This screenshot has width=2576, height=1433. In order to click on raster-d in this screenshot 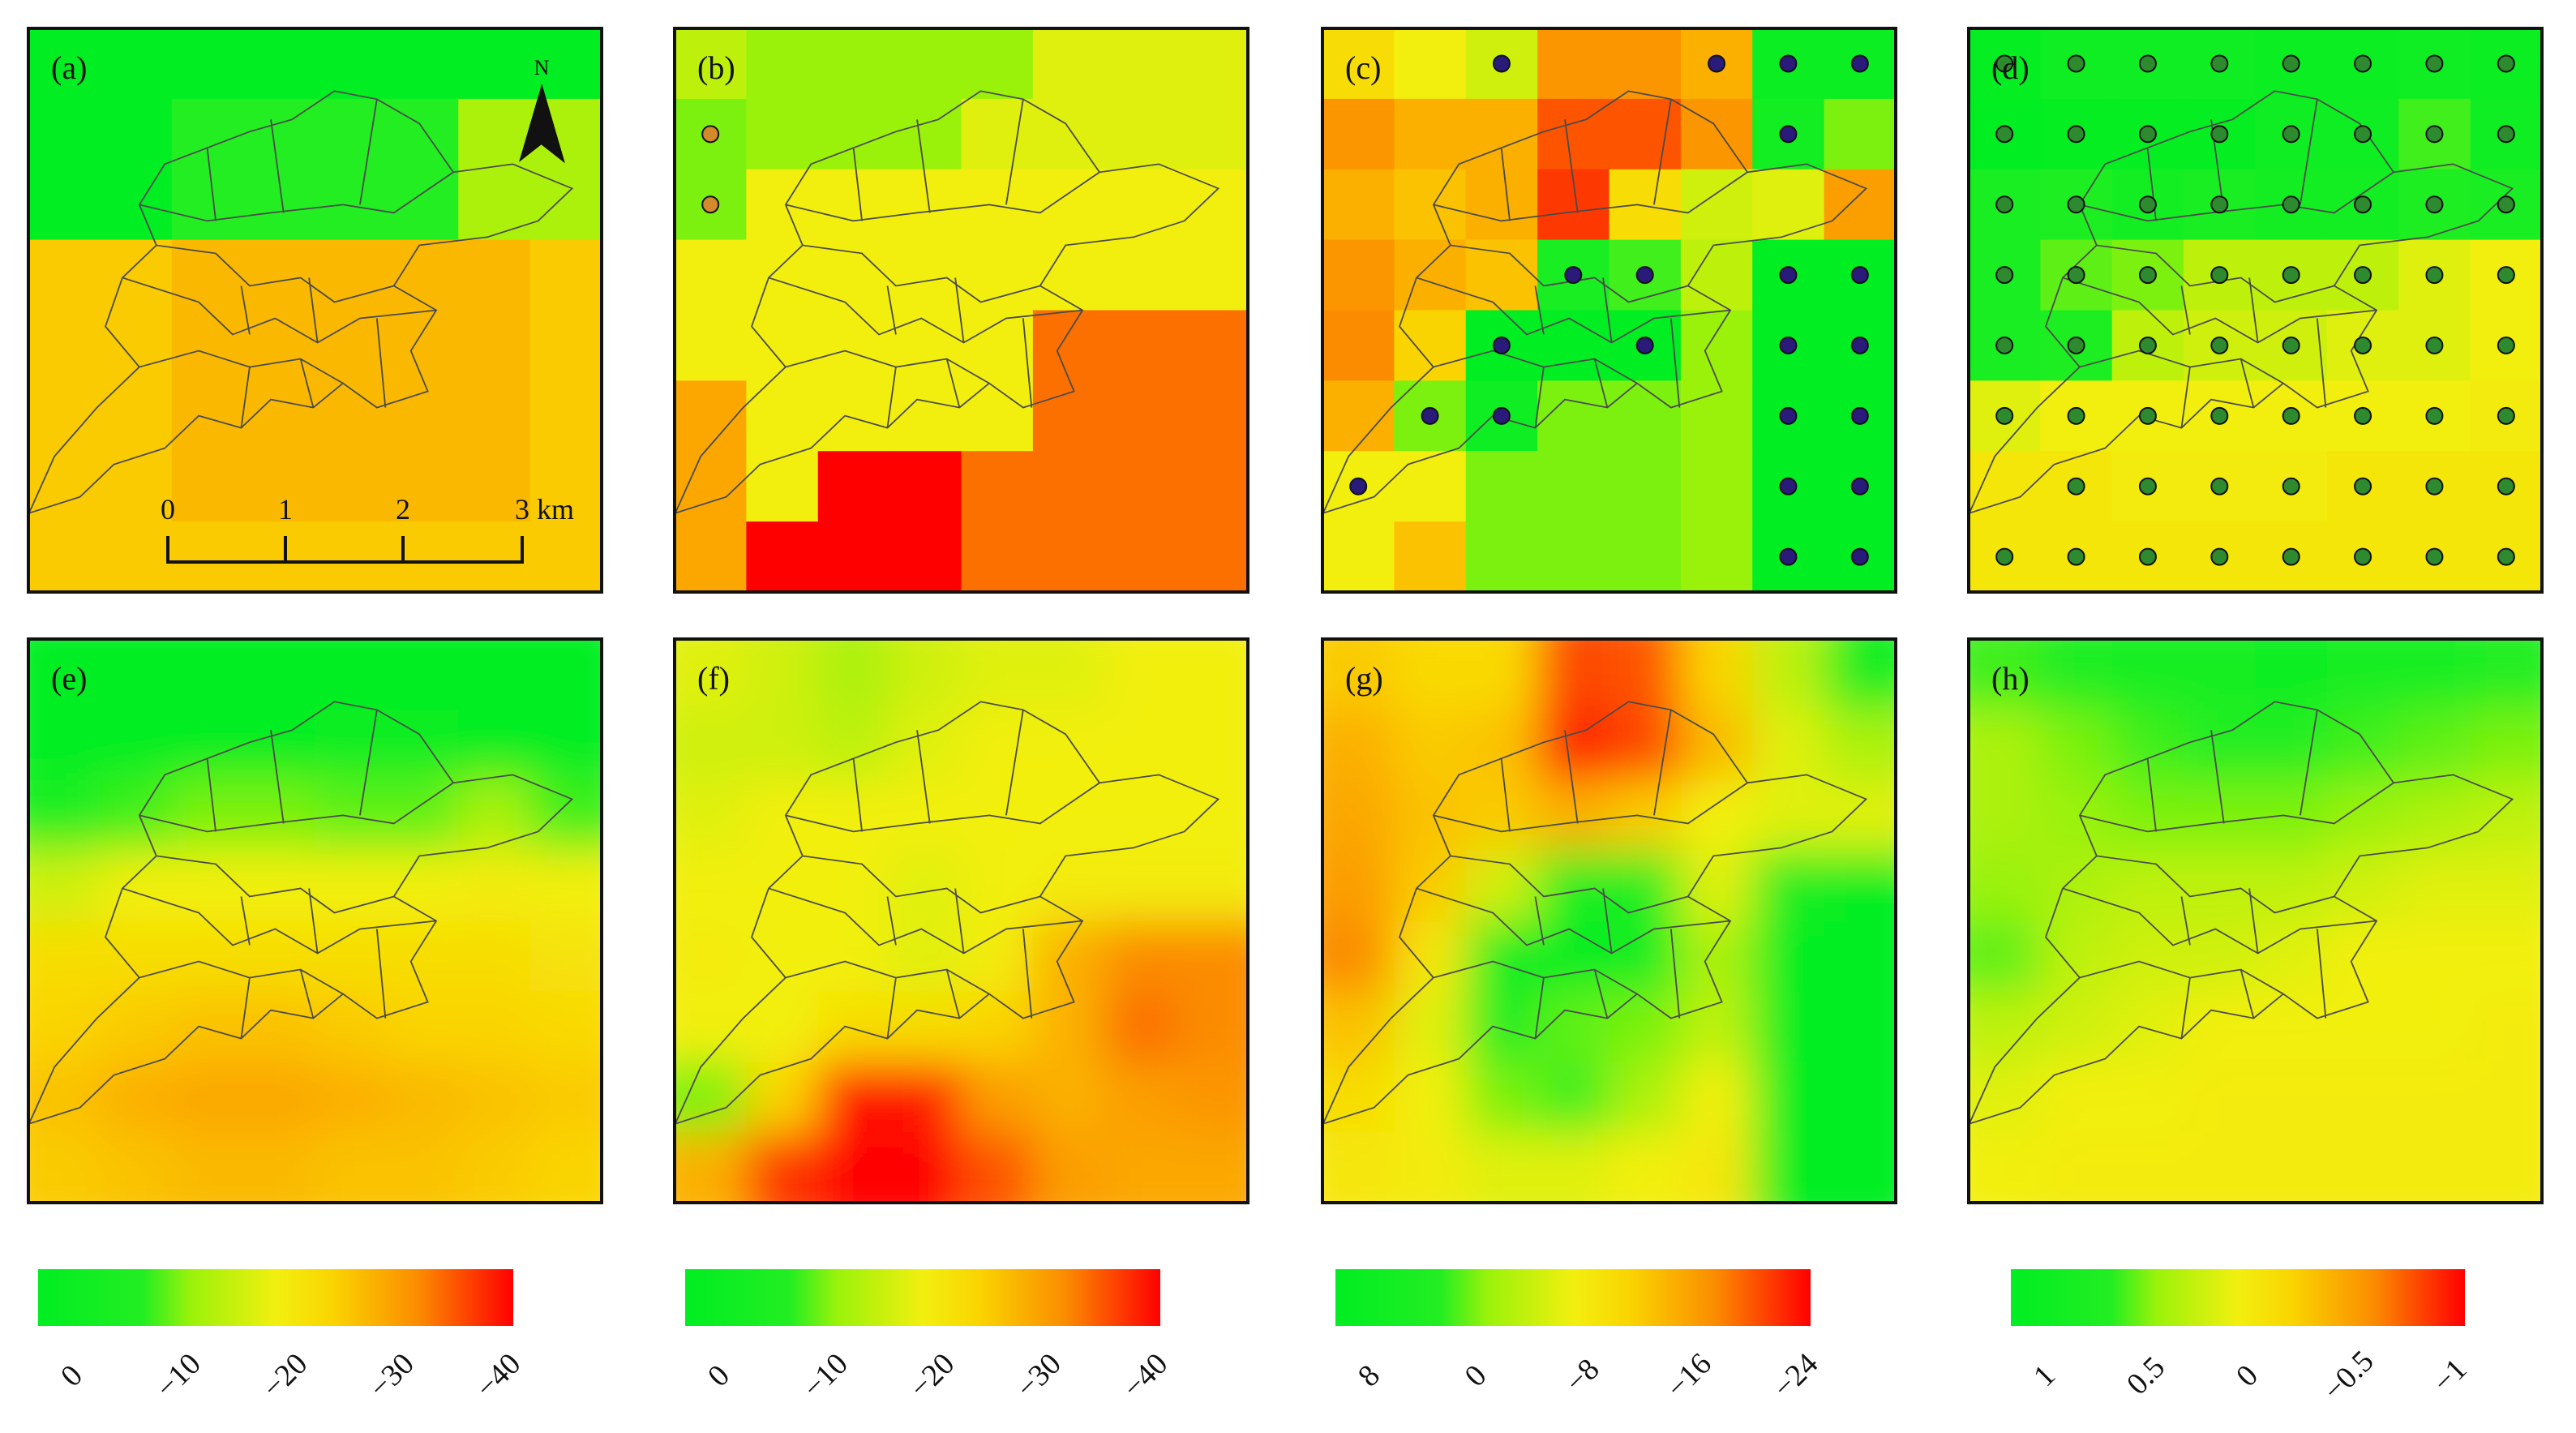, I will do `click(2255, 310)`.